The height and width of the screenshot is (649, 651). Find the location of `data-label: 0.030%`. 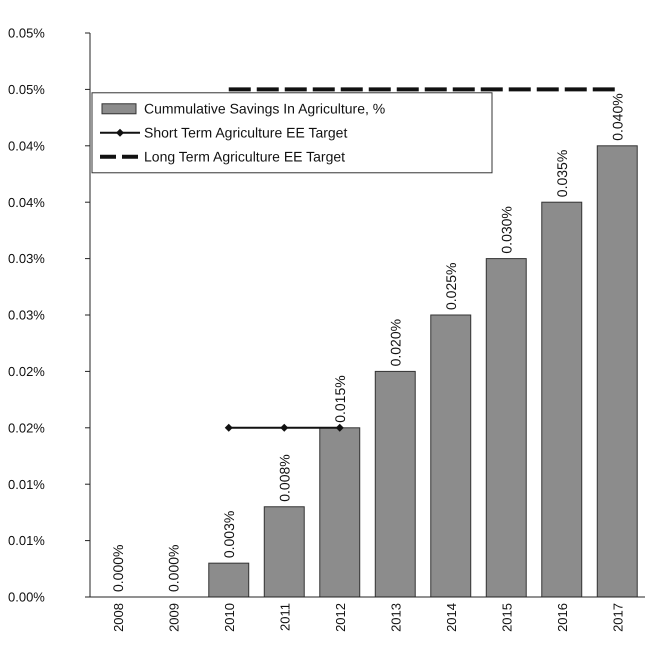

data-label: 0.030% is located at coordinates (506, 230).